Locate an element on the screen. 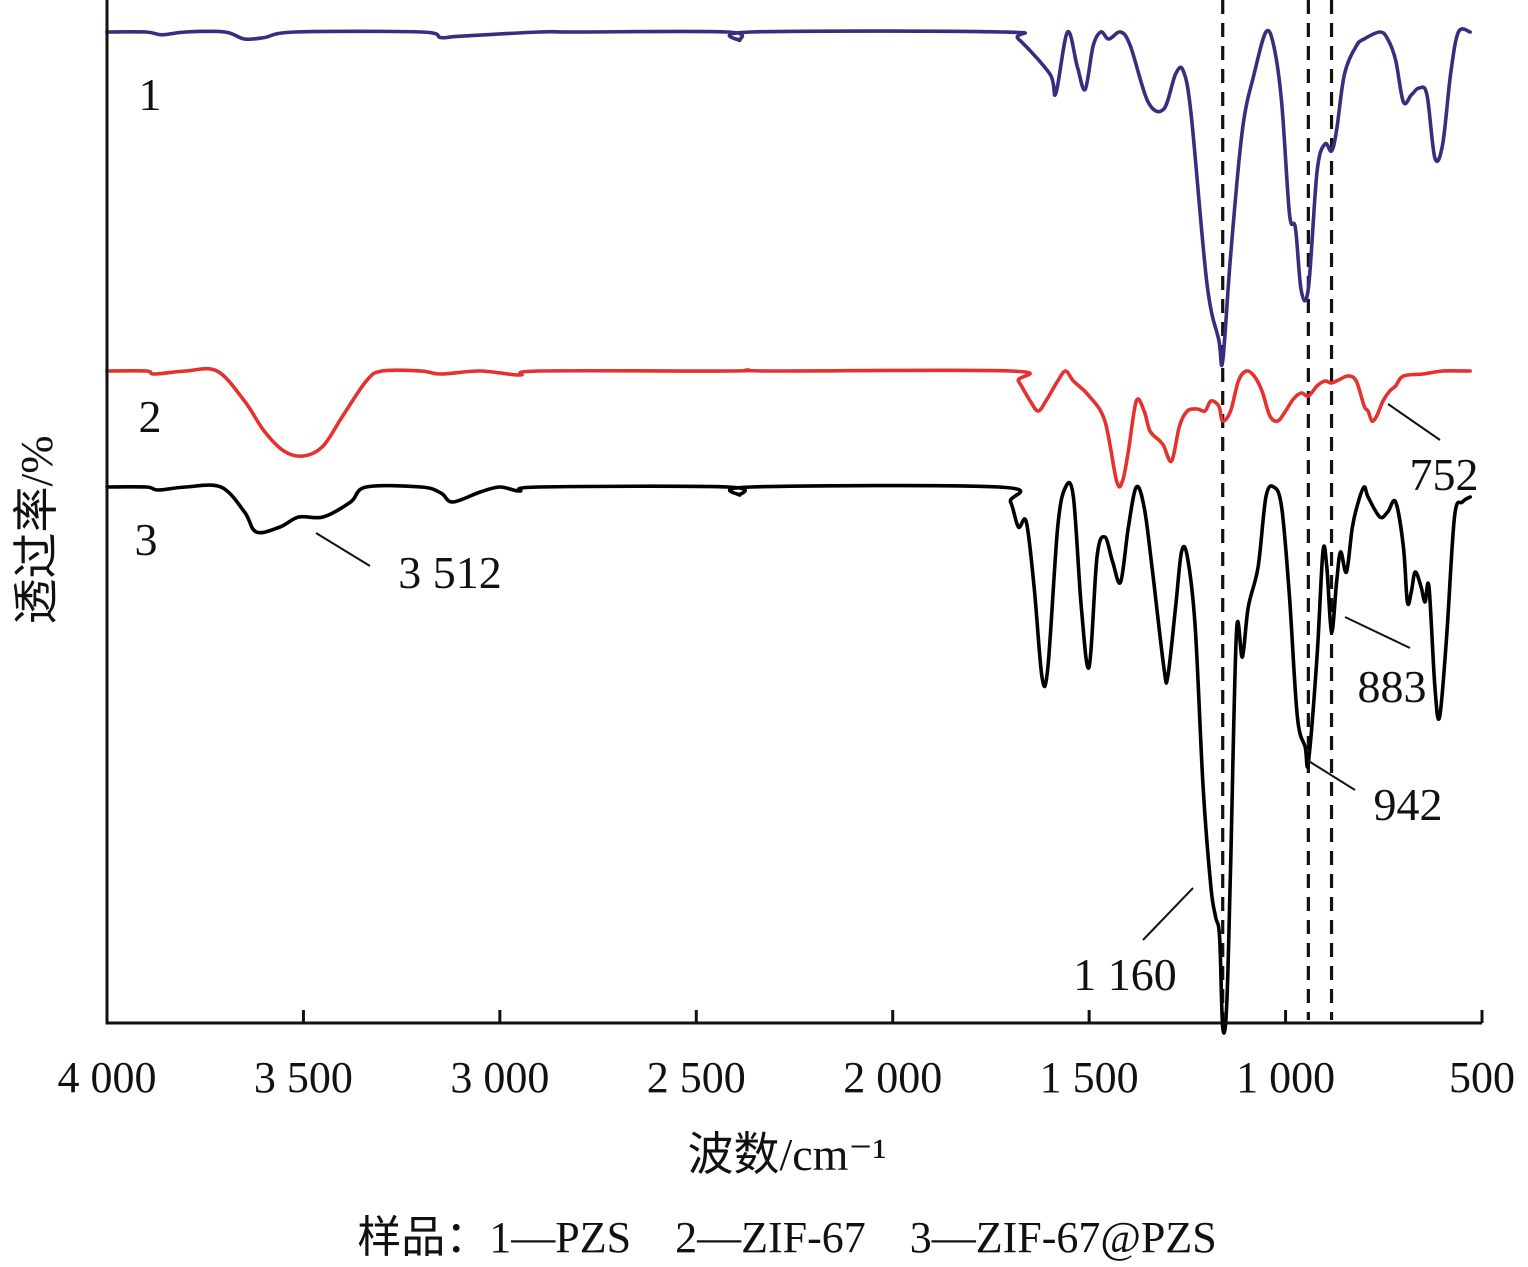 Image resolution: width=1528 pixels, height=1267 pixels. x-tick-label-1000: 1 000 is located at coordinates (1285, 1077).